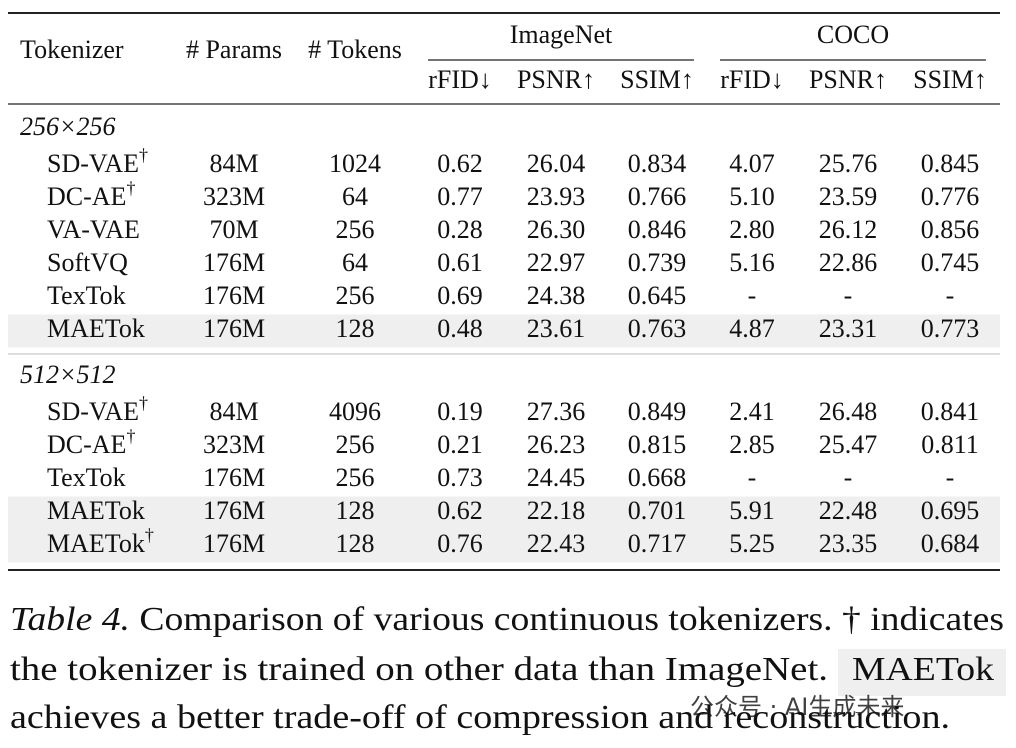 This screenshot has width=1016, height=748. I want to click on value: 23.59, so click(848, 196).